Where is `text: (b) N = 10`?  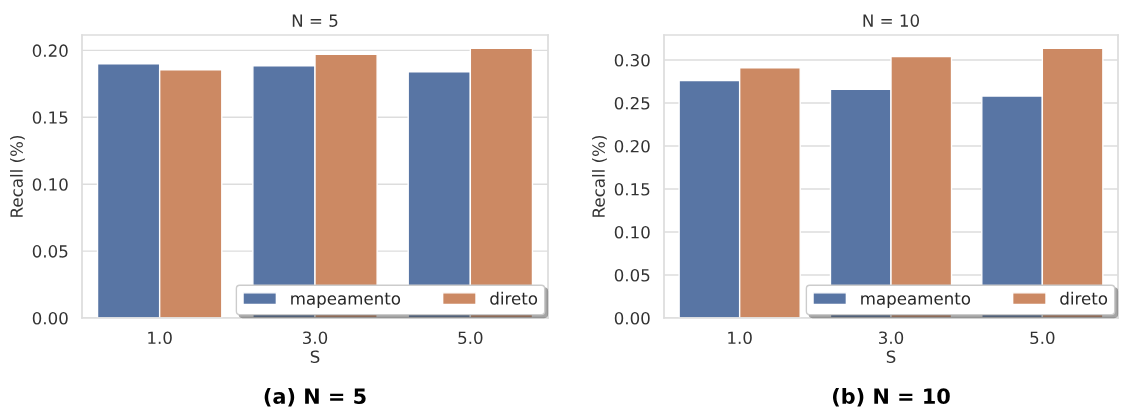
text: (b) N = 10 is located at coordinates (891, 397).